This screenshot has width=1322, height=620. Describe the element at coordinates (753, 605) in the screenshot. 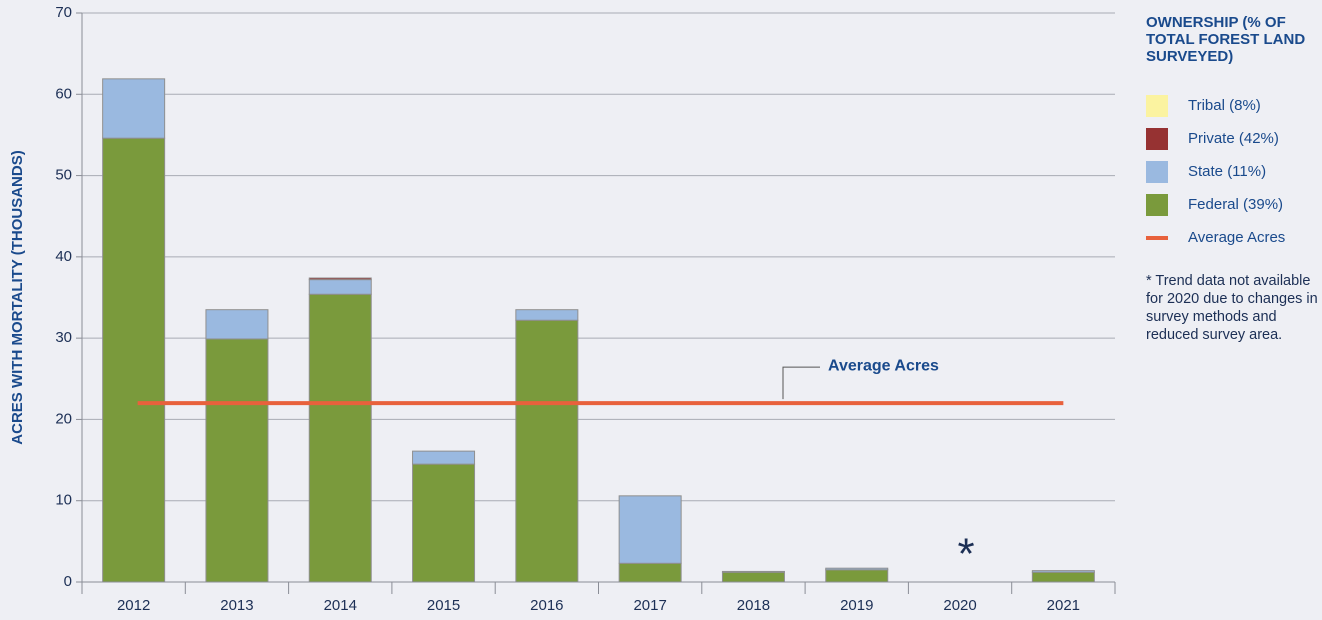

I see `x-tick-label: 2018` at that location.